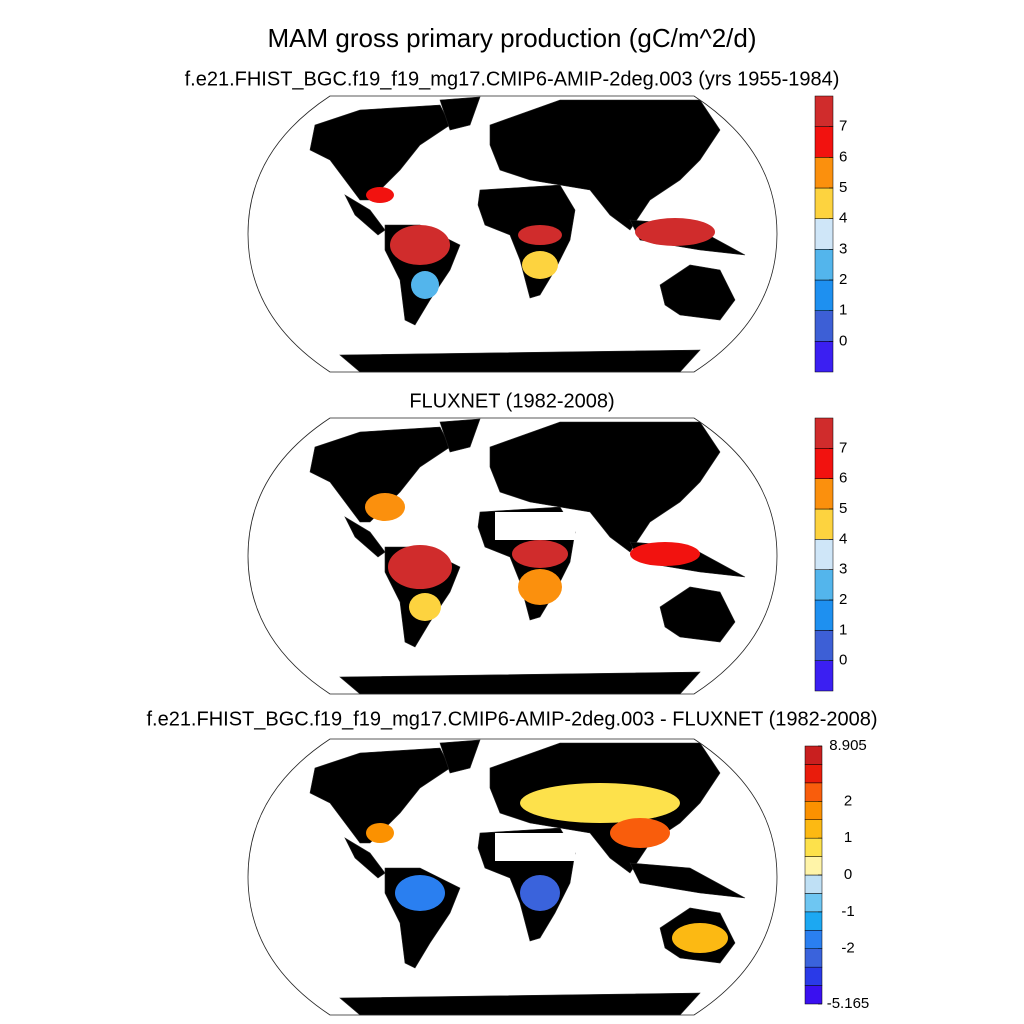 Image resolution: width=1024 pixels, height=1024 pixels. What do you see at coordinates (848, 745) in the screenshot?
I see `colorbar-label: 8.905` at bounding box center [848, 745].